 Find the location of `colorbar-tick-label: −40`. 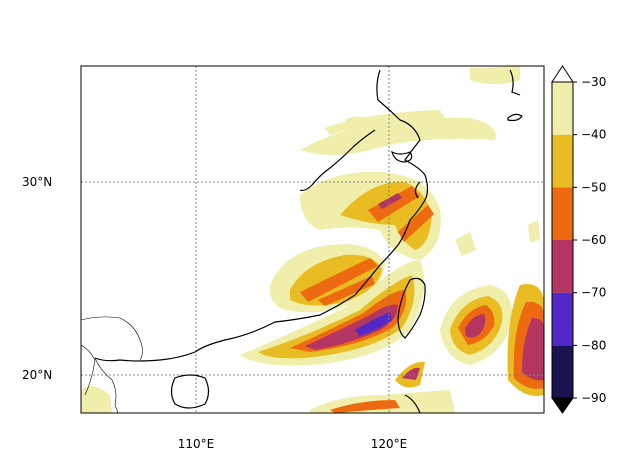

colorbar-tick-label: −40 is located at coordinates (593, 135).